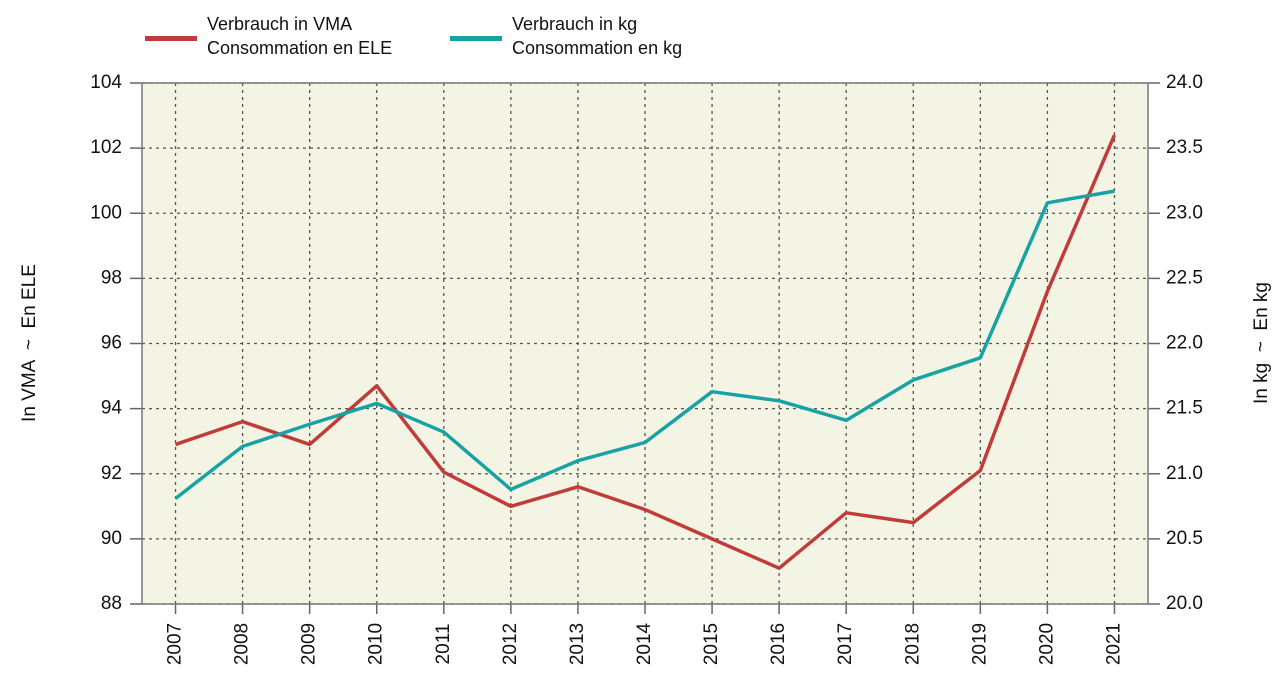  Describe the element at coordinates (510, 644) in the screenshot. I see `x-tick-label: 2012` at that location.